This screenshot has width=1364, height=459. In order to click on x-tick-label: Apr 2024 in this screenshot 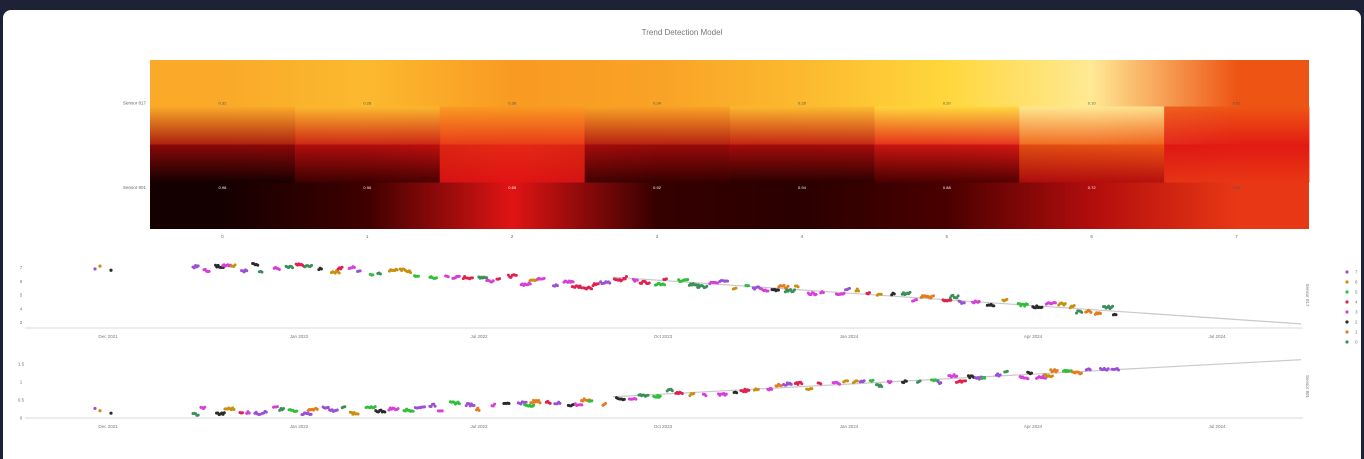, I will do `click(1033, 426)`.